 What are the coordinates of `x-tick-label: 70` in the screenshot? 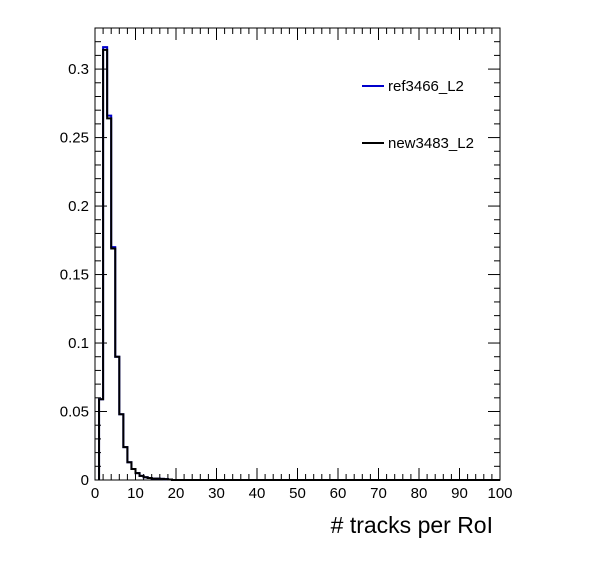 It's located at (378, 493).